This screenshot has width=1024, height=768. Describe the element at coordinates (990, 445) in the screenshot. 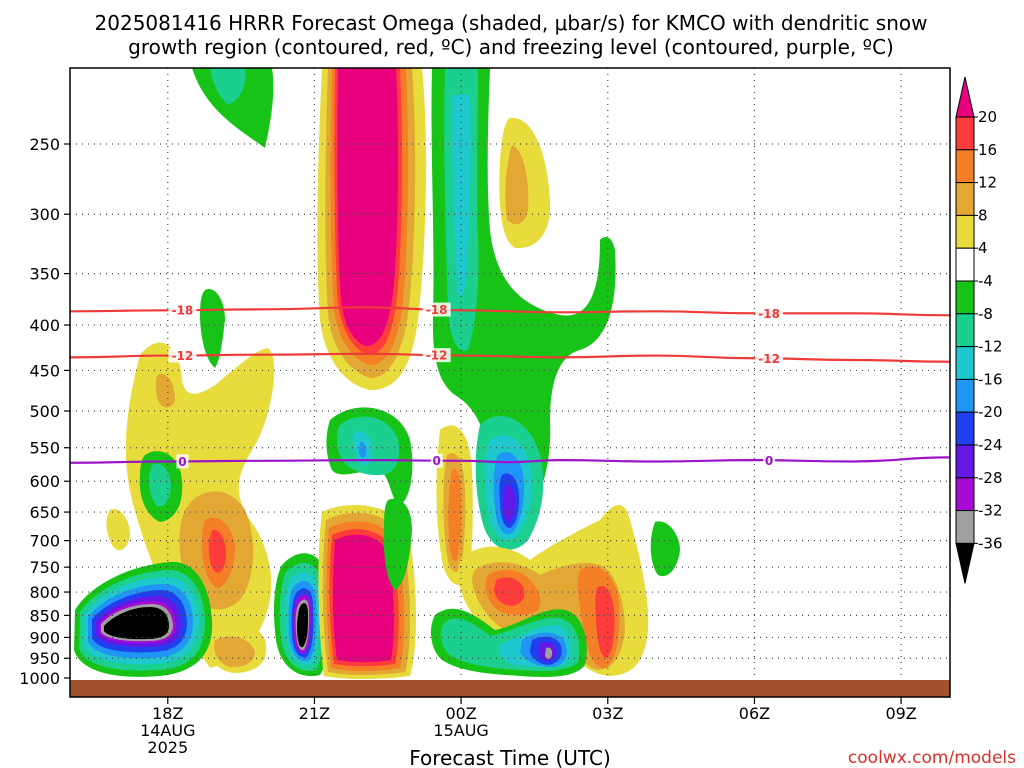

I see `colorbar-label: -24` at that location.